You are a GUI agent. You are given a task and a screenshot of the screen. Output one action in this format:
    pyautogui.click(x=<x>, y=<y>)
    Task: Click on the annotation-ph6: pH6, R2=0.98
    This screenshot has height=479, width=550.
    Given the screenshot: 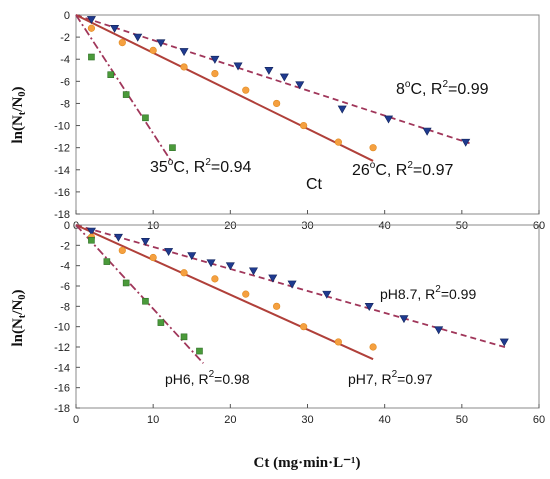 What is the action you would take?
    pyautogui.click(x=207, y=378)
    